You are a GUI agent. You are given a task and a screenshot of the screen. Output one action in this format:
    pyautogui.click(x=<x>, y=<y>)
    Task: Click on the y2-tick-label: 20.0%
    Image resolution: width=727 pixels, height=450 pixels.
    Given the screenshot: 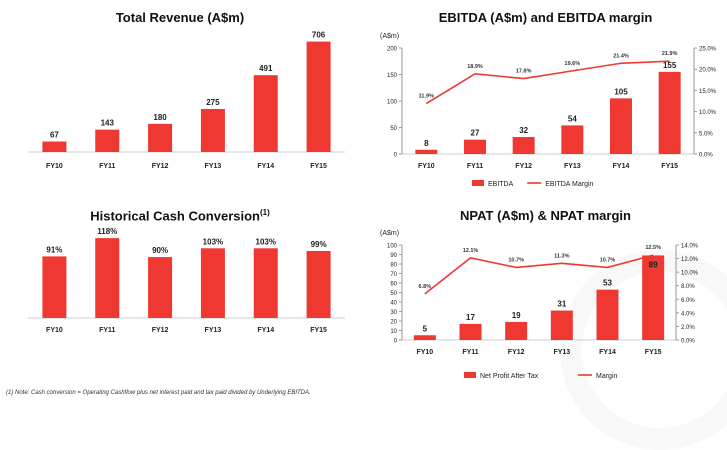 What is the action you would take?
    pyautogui.click(x=708, y=71)
    